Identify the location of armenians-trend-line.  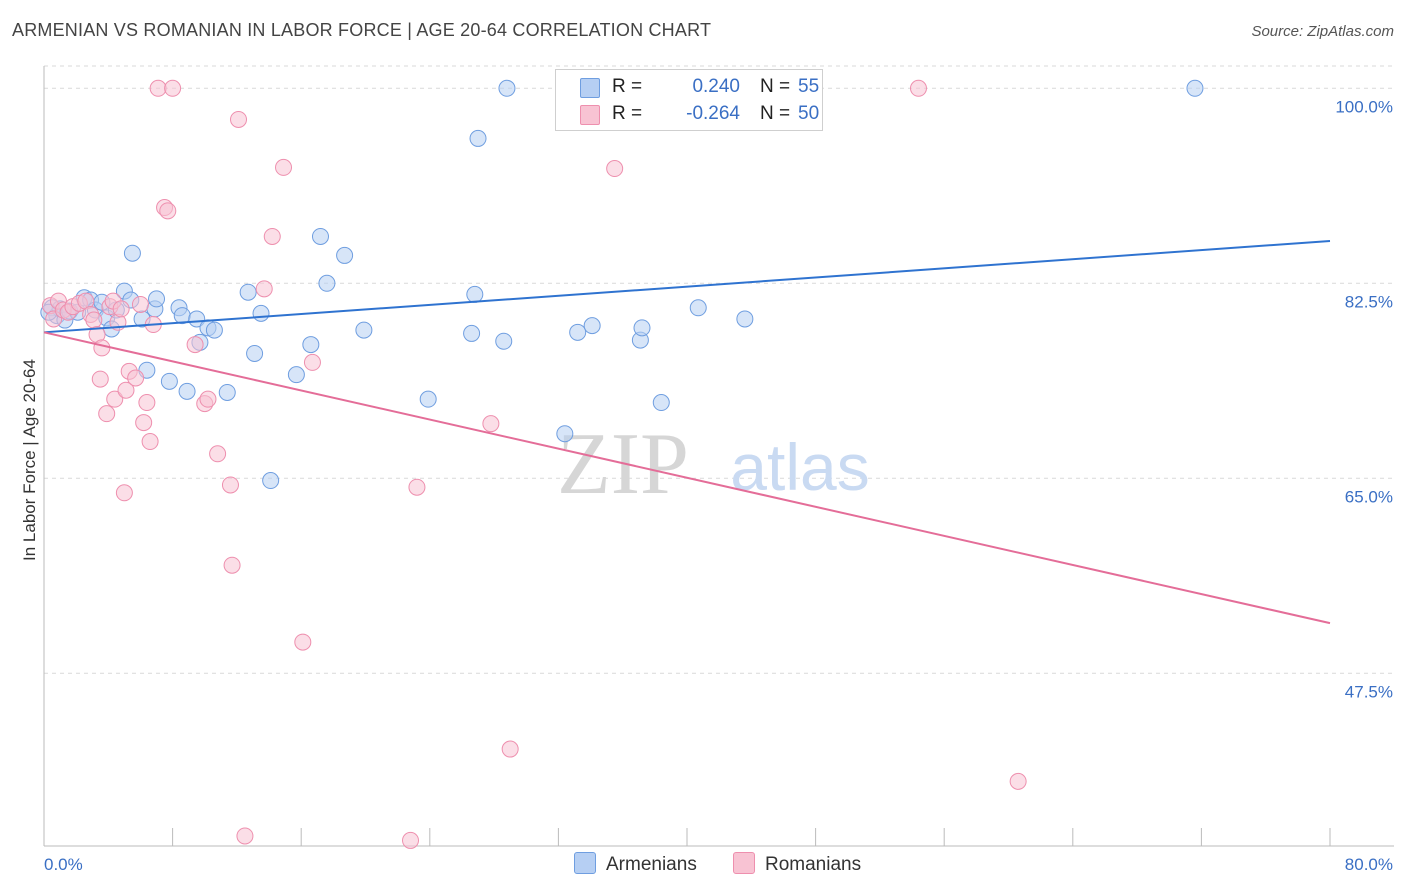
(687, 286).